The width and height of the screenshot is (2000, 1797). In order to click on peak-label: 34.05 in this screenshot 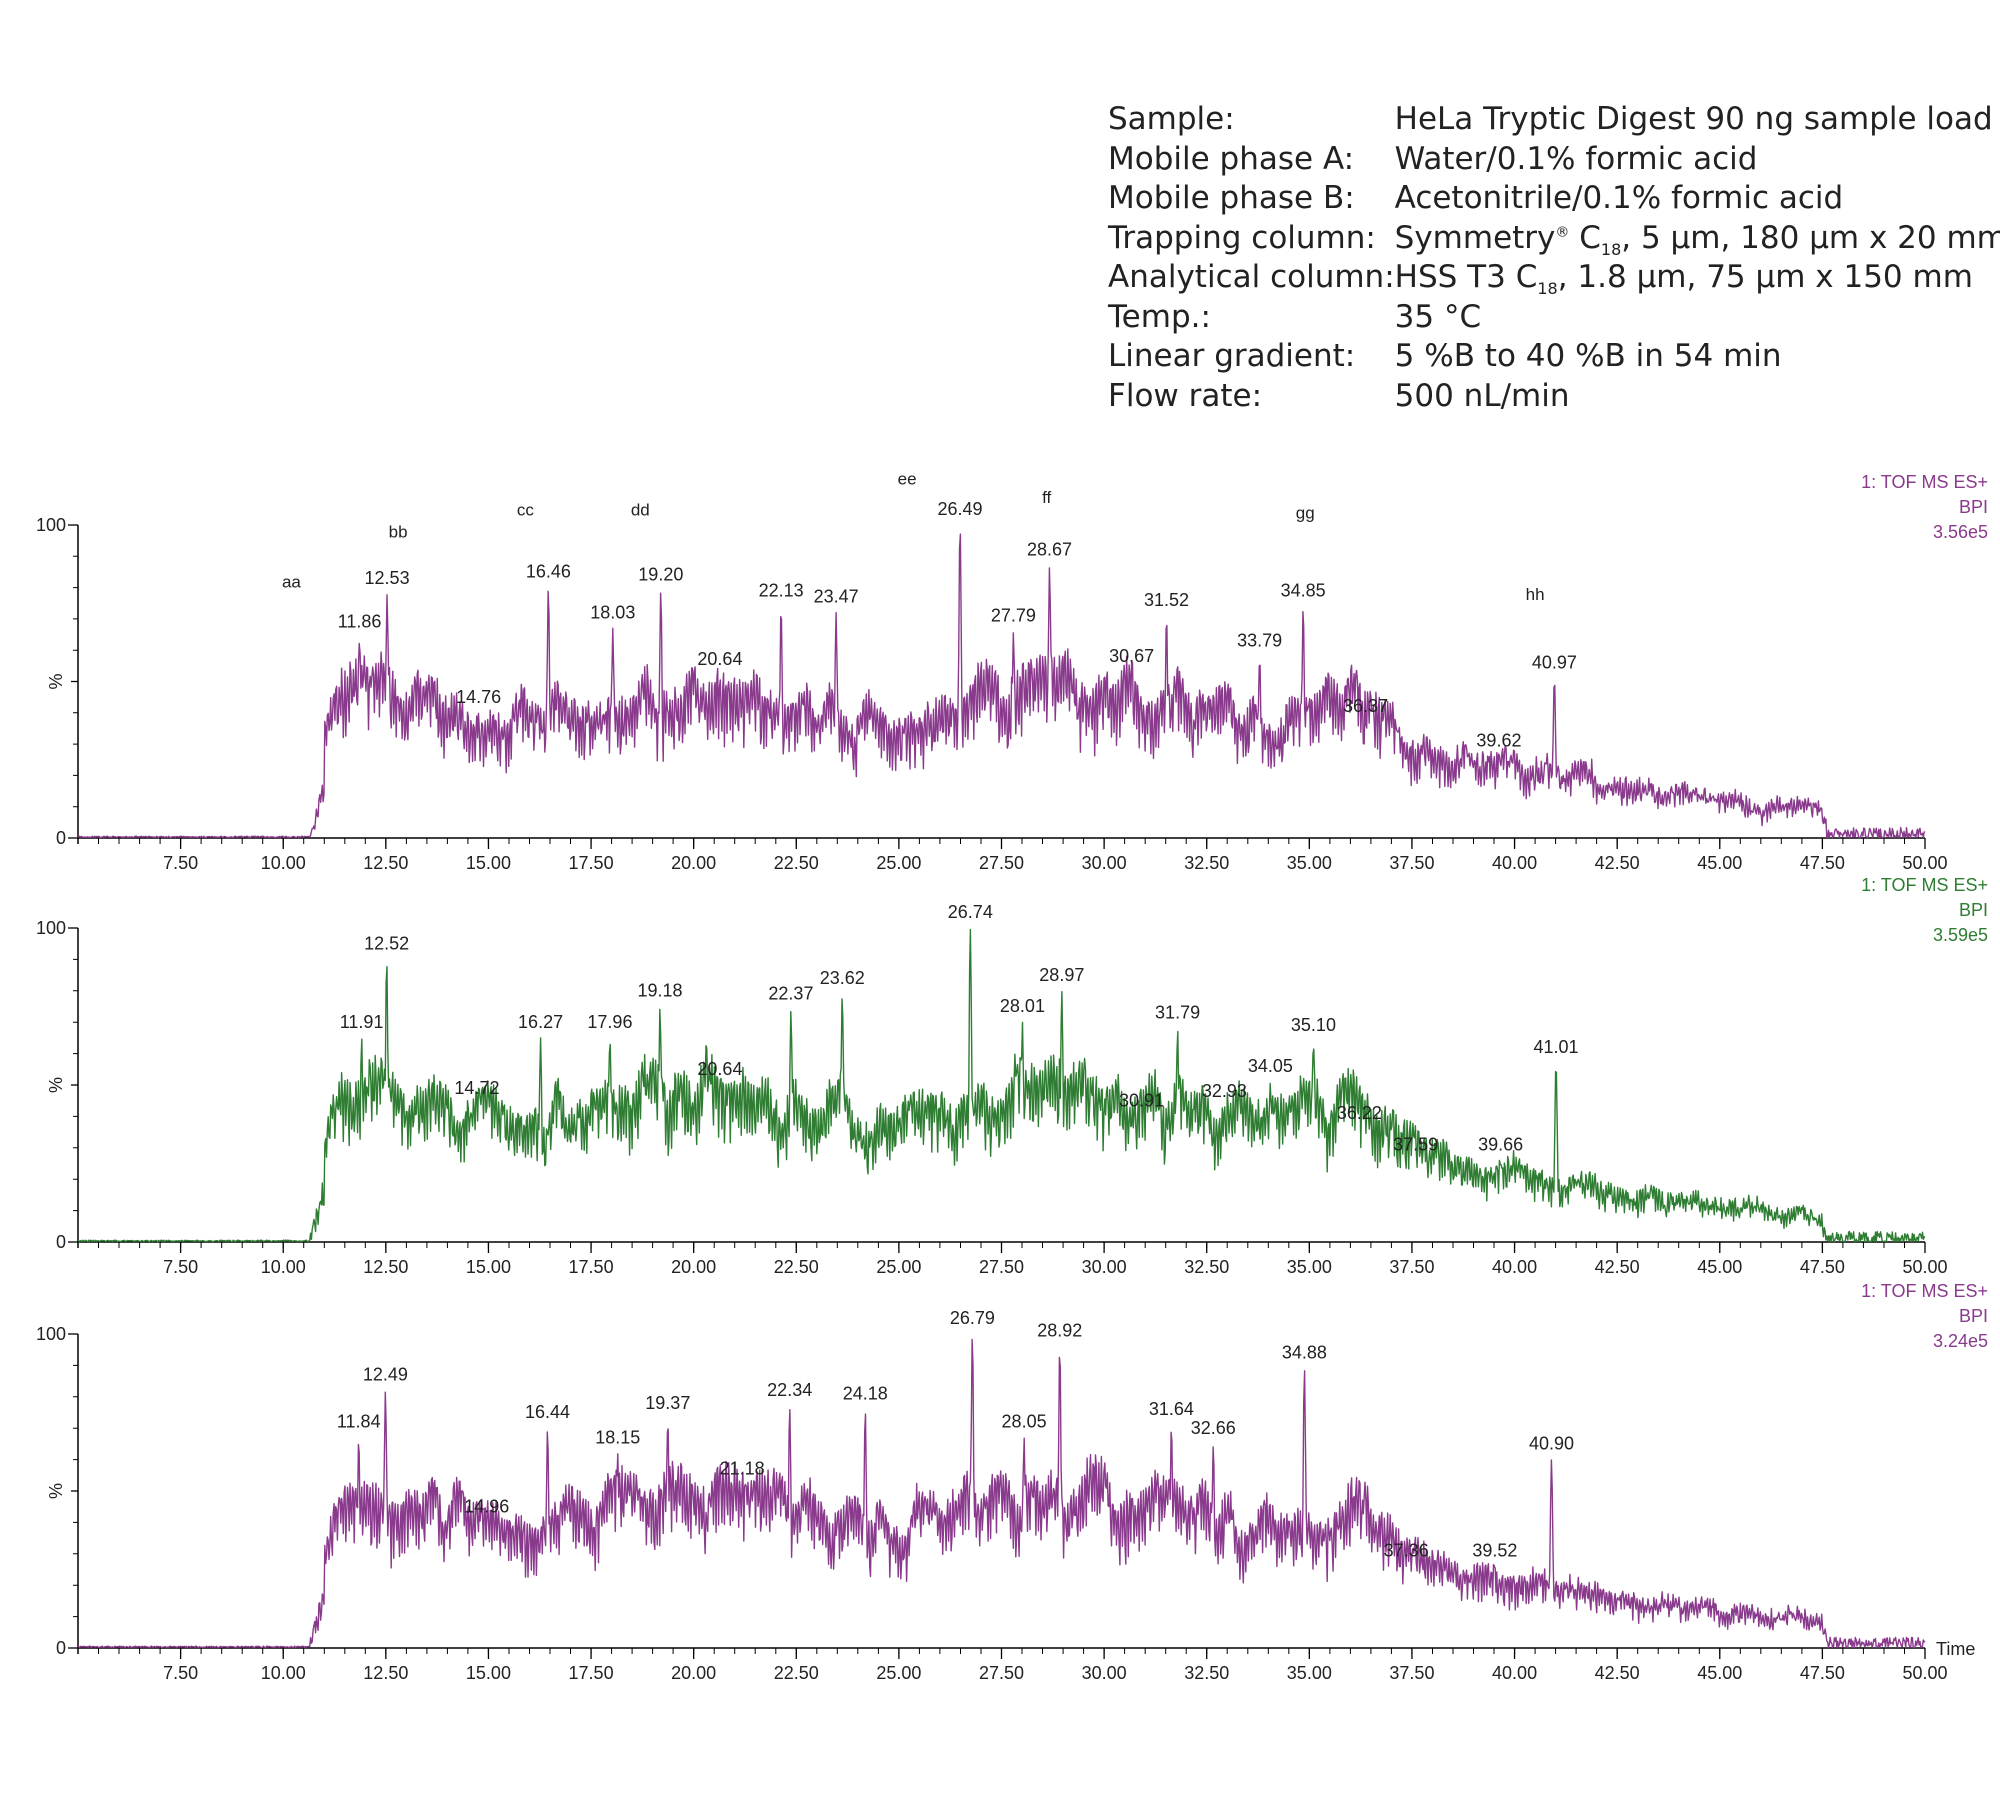, I will do `click(1270, 1066)`.